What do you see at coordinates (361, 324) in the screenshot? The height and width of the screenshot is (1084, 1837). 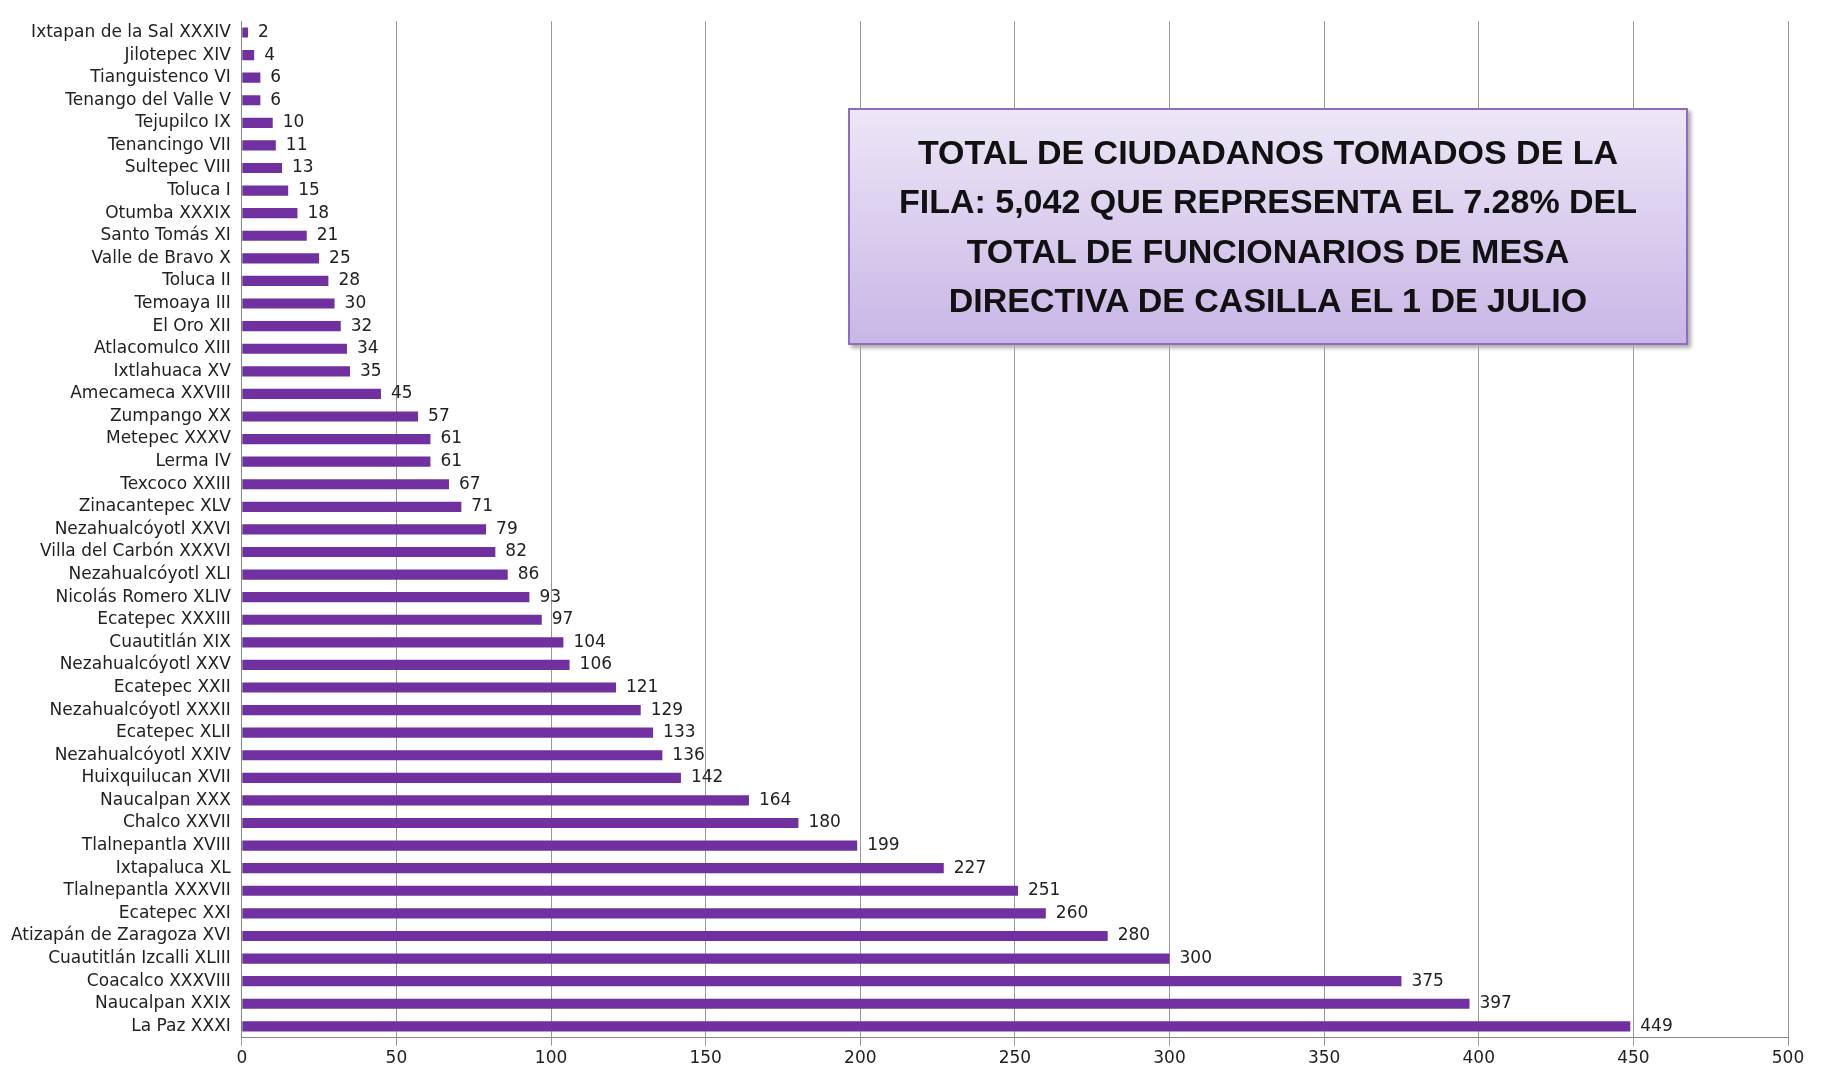 I see `data-label: 32` at bounding box center [361, 324].